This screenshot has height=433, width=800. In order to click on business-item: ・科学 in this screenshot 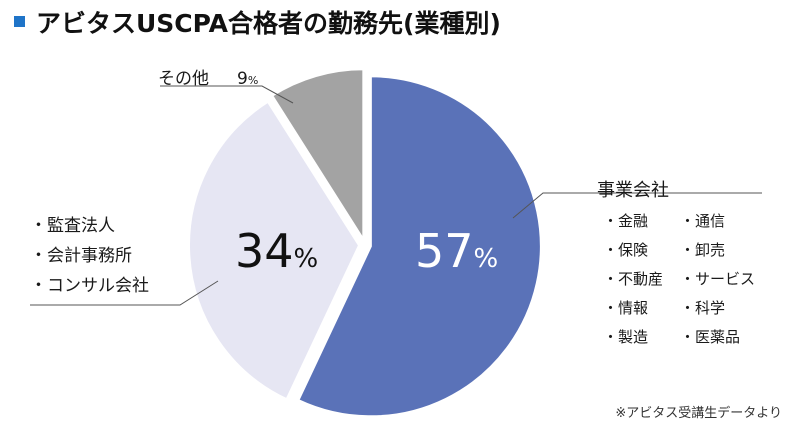, I will do `click(703, 308)`.